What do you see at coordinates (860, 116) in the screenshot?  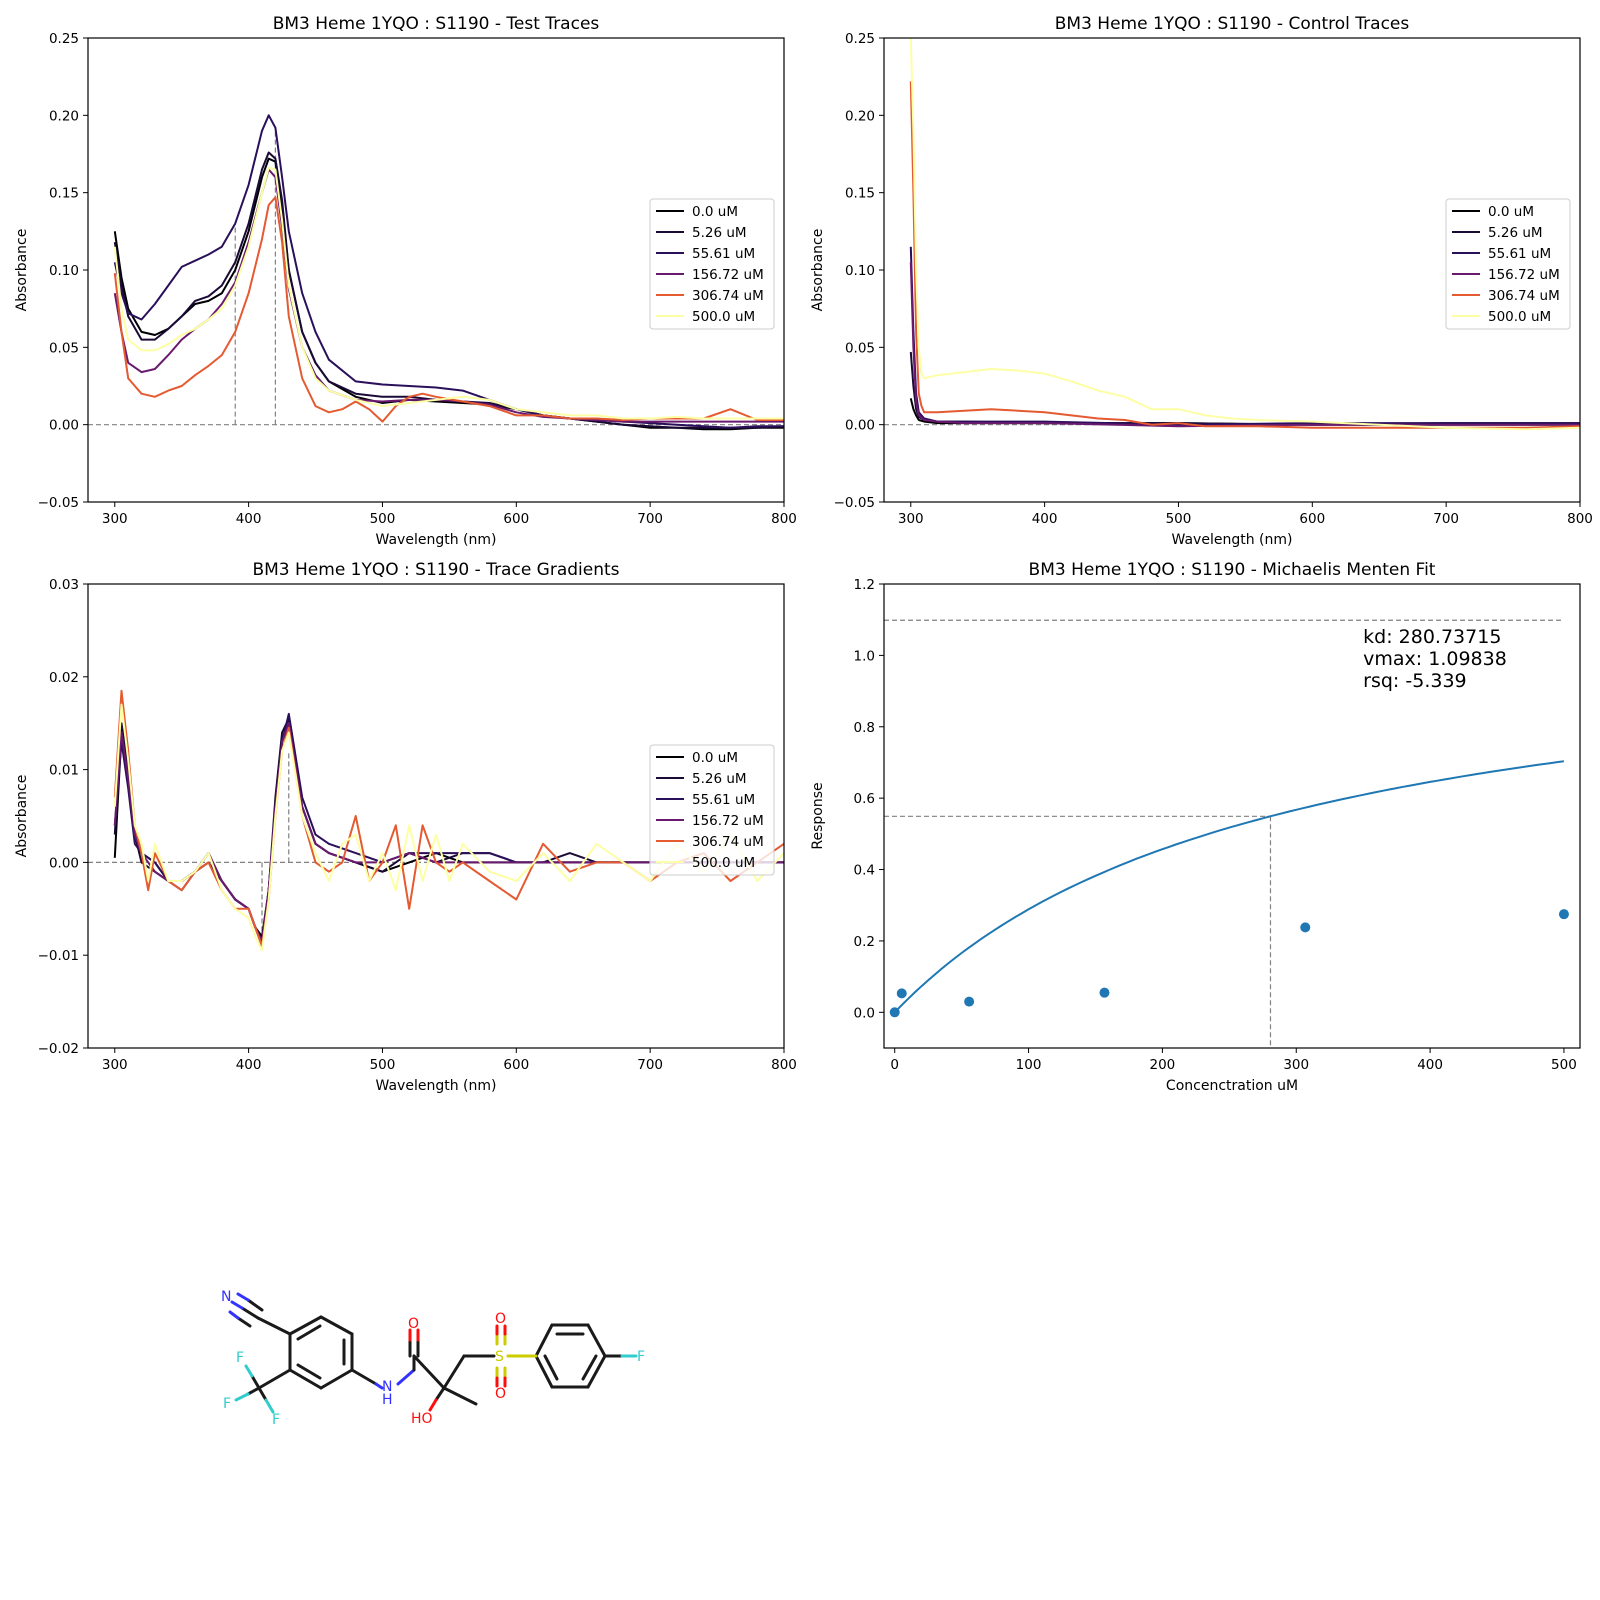 I see `y-tick-label: 0.20` at bounding box center [860, 116].